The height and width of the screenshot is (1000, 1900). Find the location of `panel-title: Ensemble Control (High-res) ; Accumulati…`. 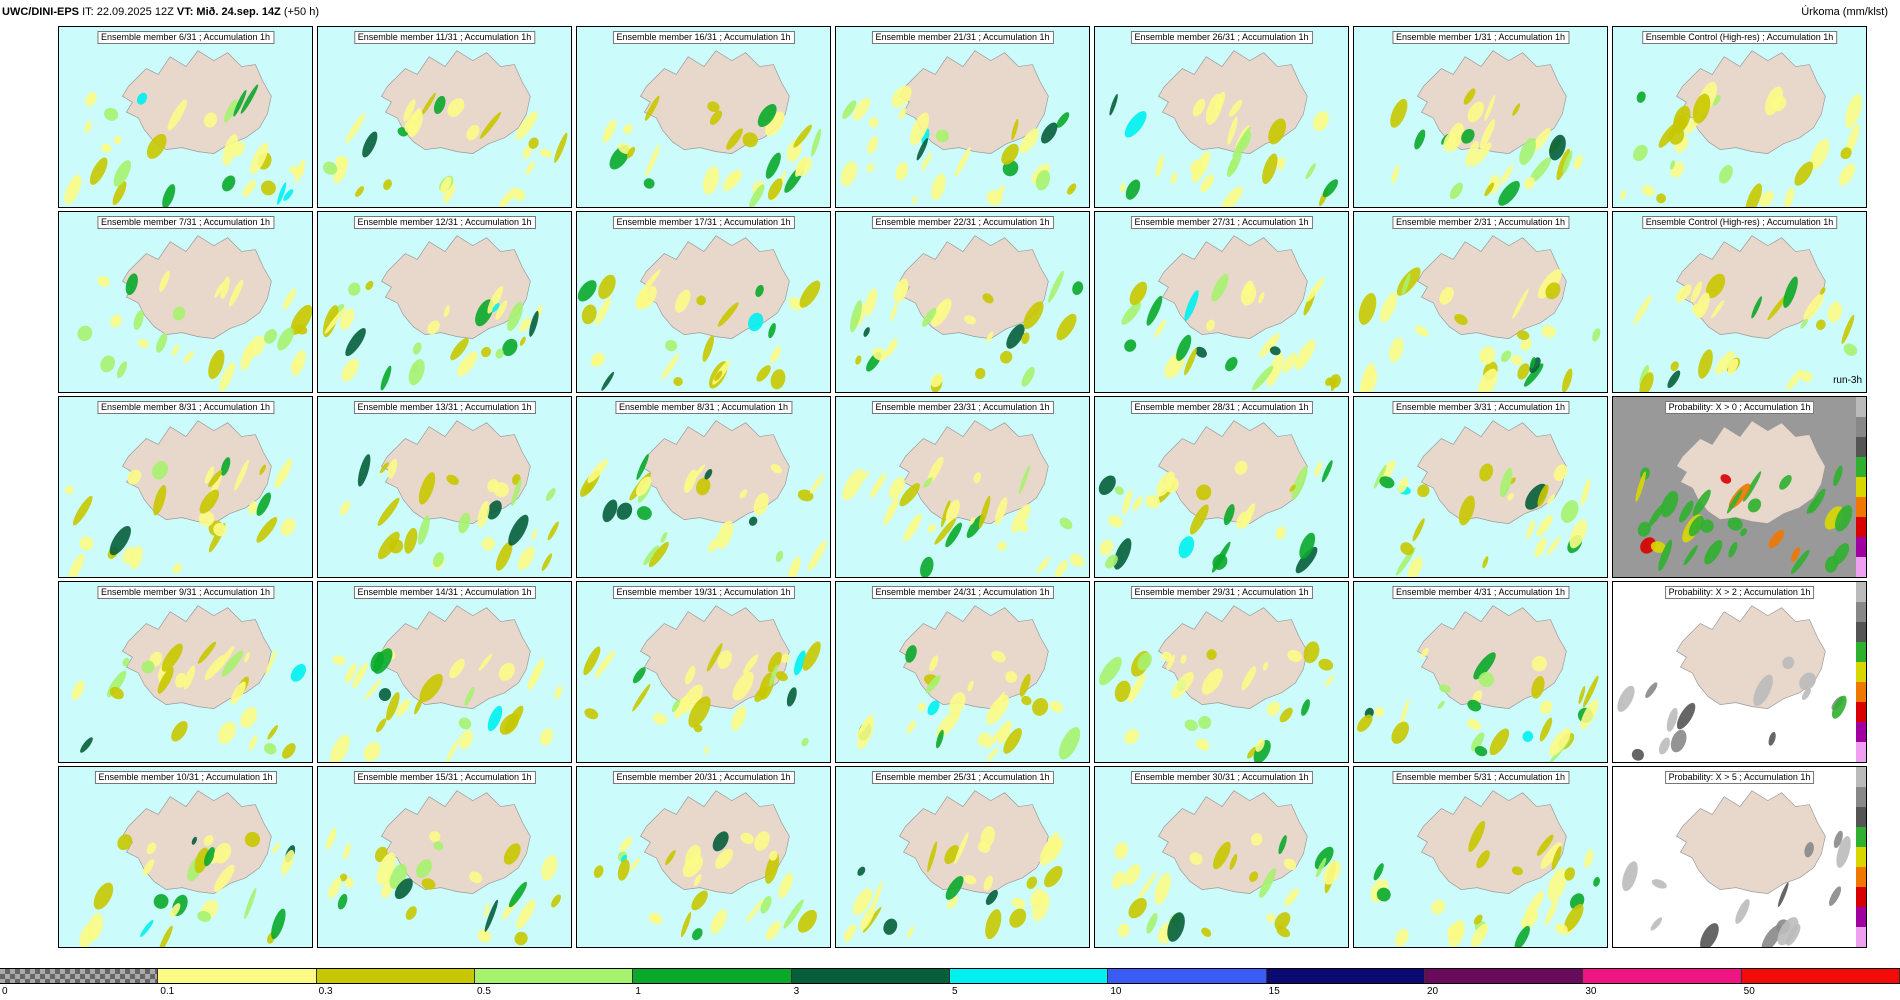

panel-title: Ensemble Control (High-res) ; Accumulati… is located at coordinates (1739, 222).